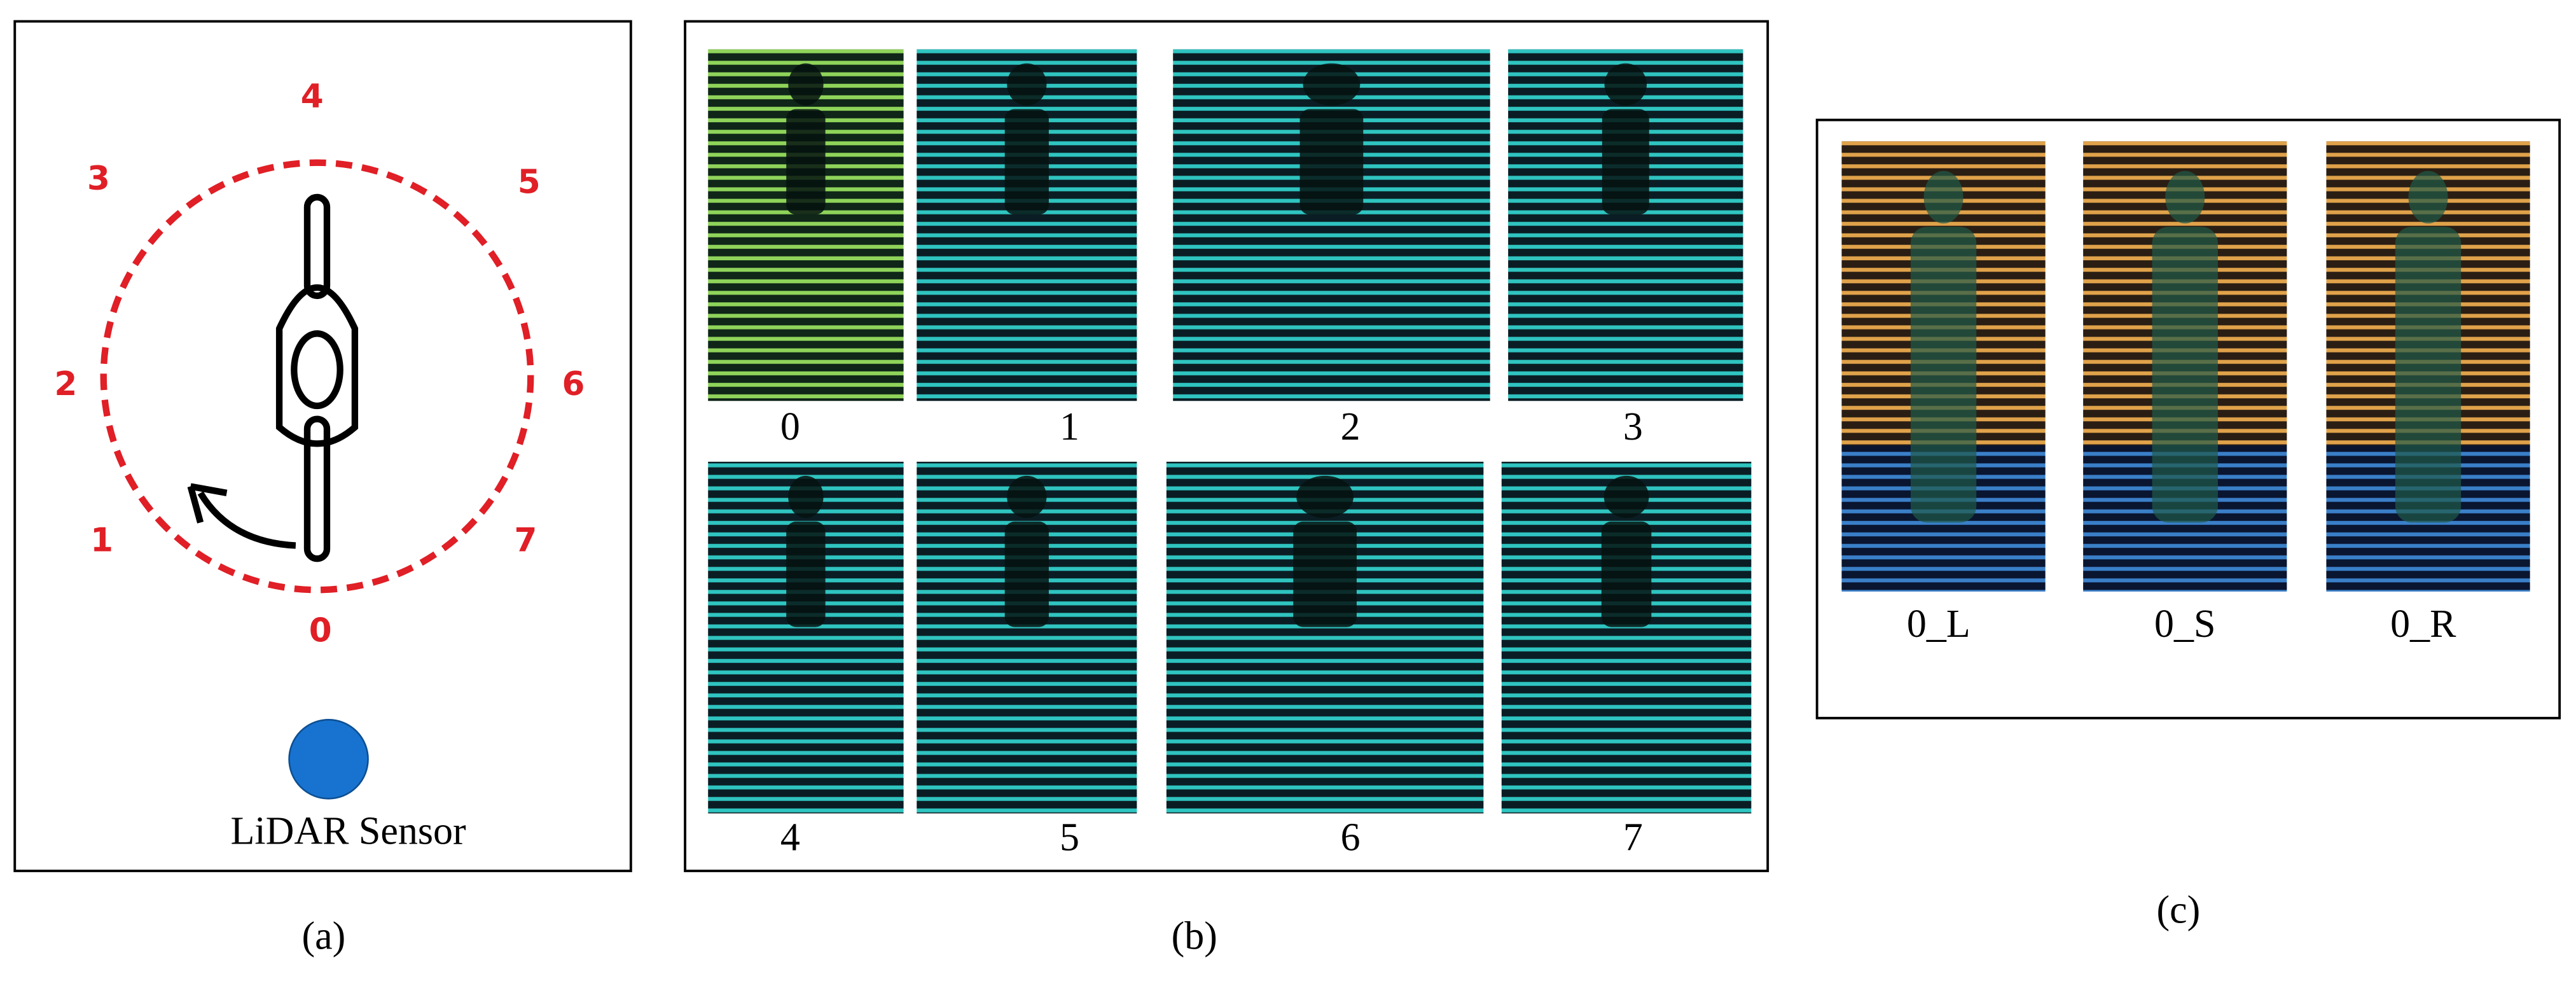  What do you see at coordinates (2179, 909) in the screenshot?
I see `caption: (c)` at bounding box center [2179, 909].